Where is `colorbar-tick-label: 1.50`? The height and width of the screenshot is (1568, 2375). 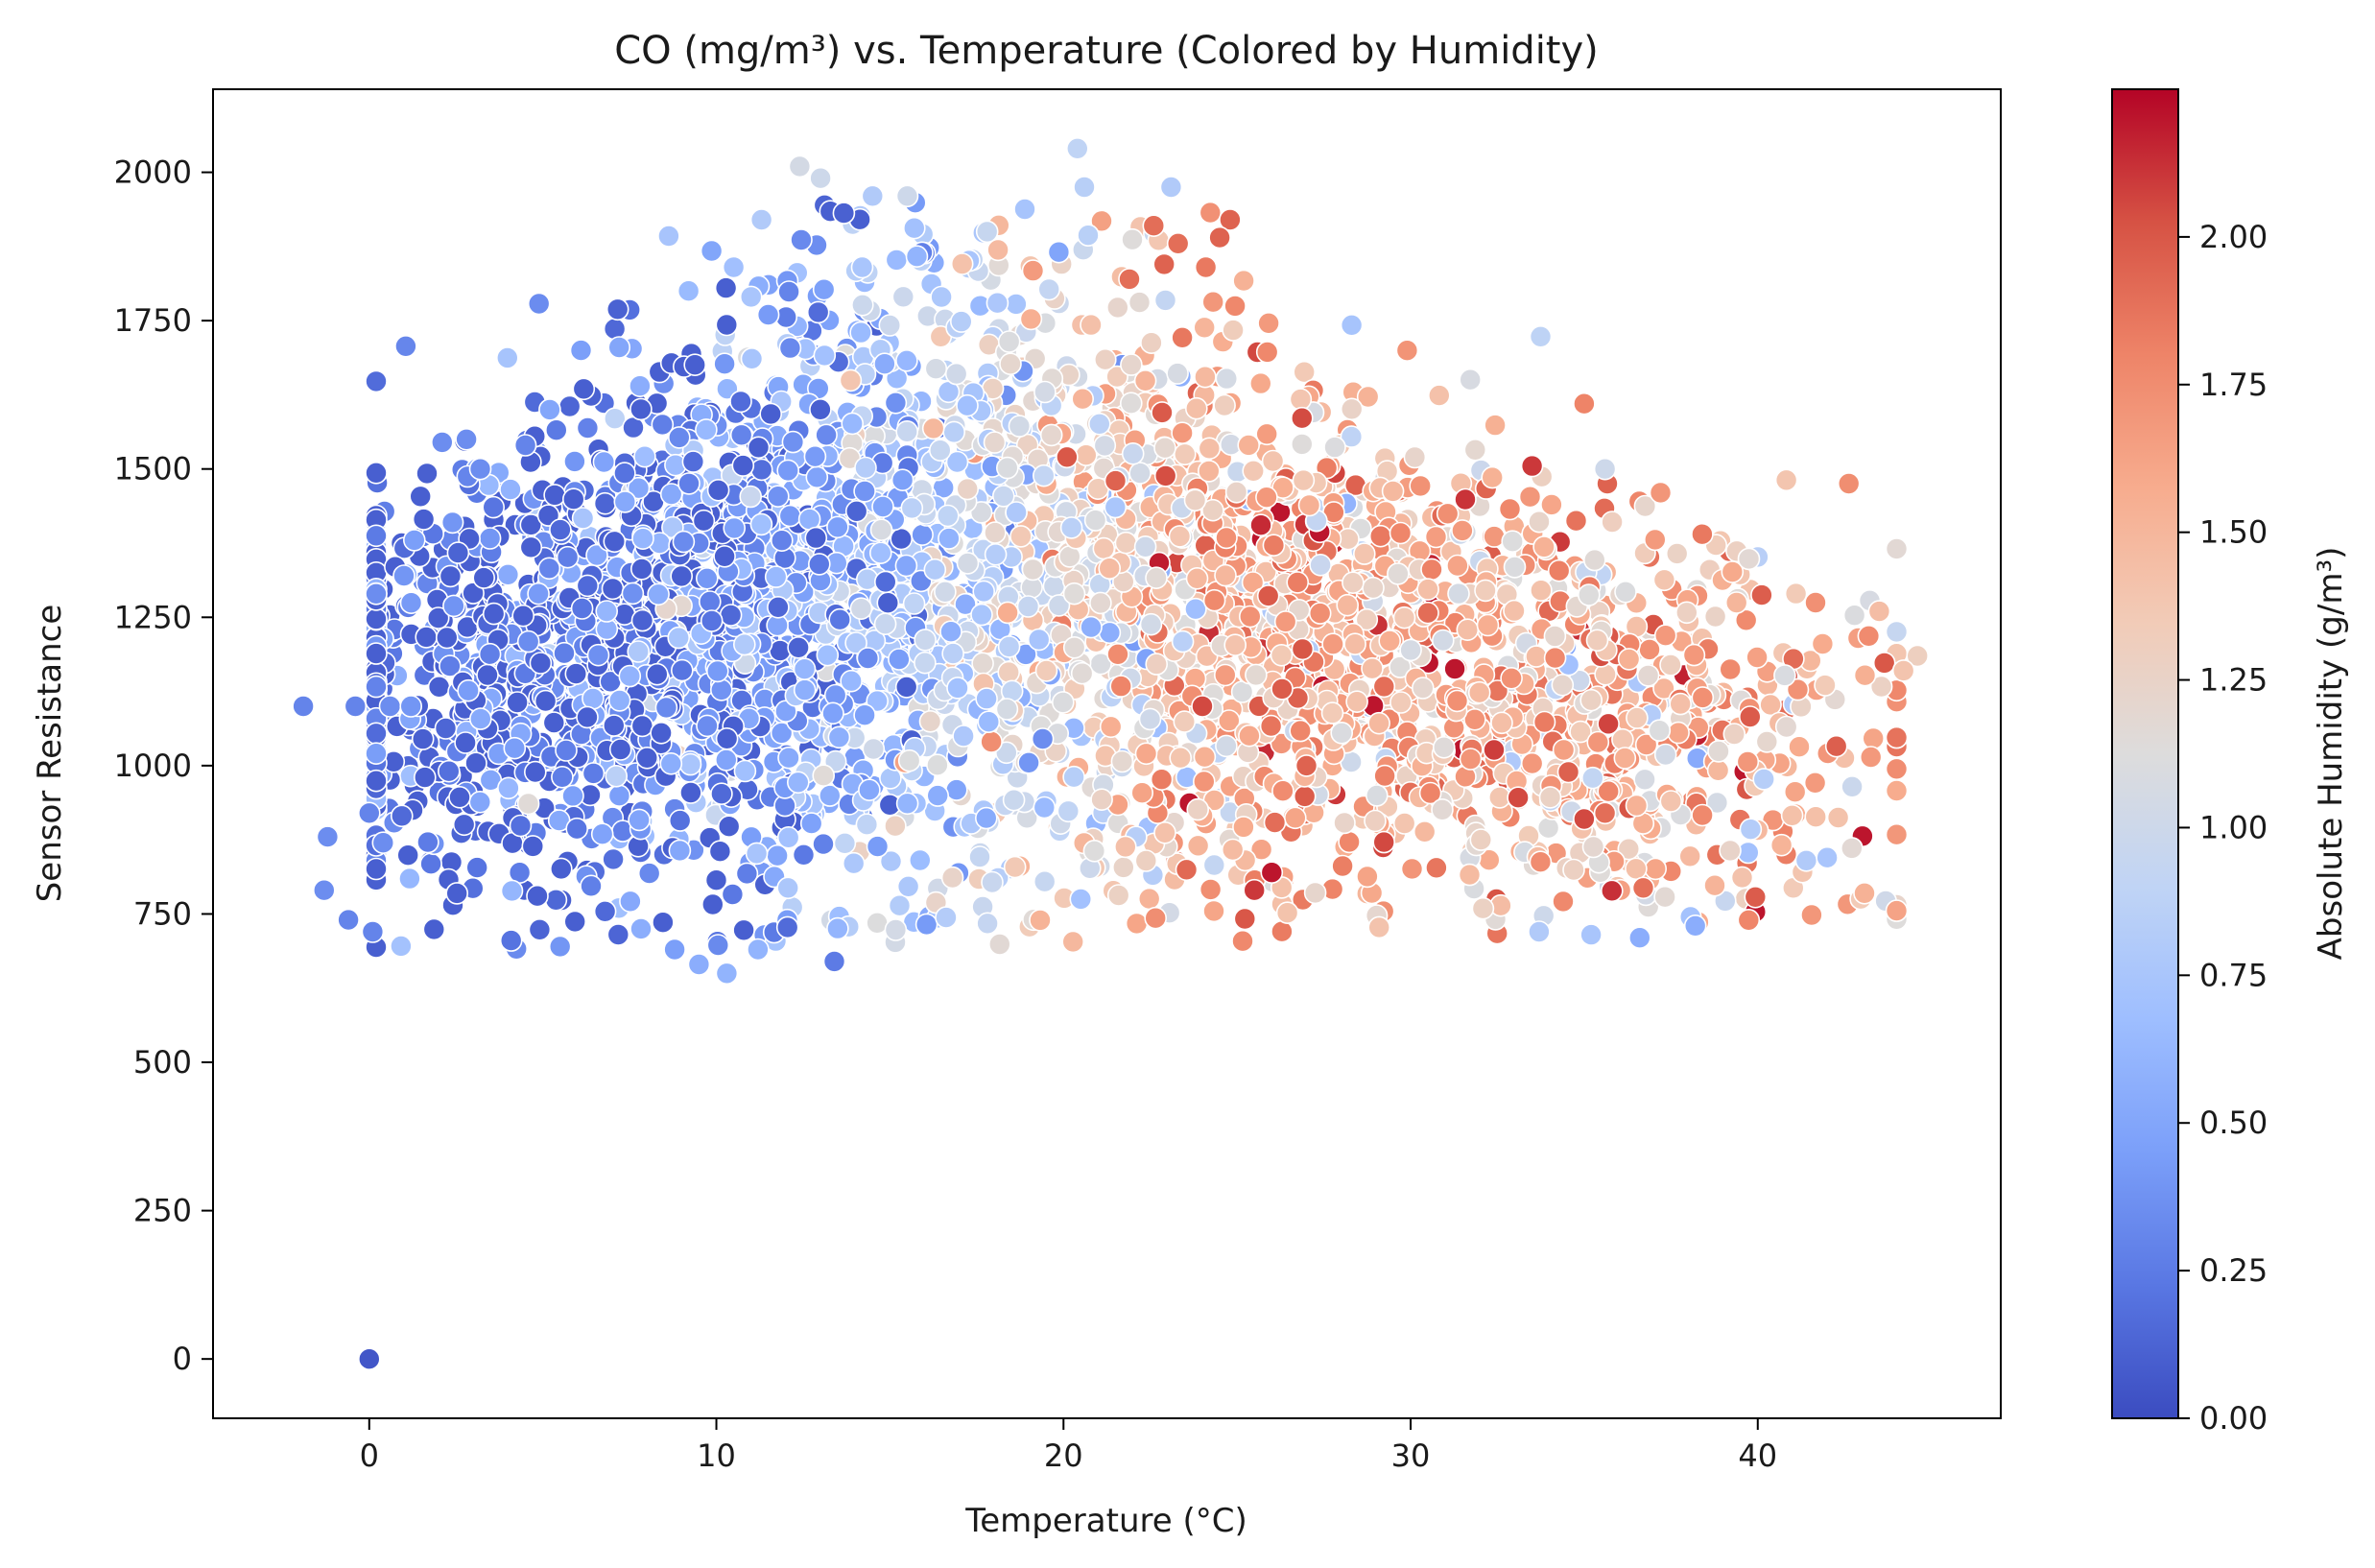
colorbar-tick-label: 1.50 is located at coordinates (2233, 532).